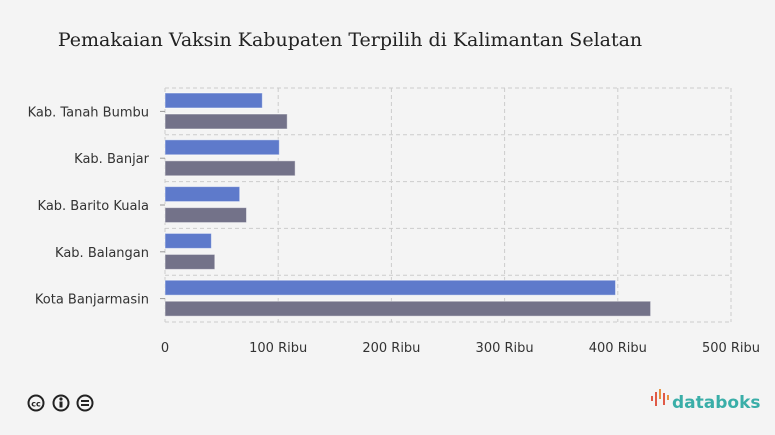 The height and width of the screenshot is (435, 775). What do you see at coordinates (716, 403) in the screenshot?
I see `databoks-brand: databoks` at bounding box center [716, 403].